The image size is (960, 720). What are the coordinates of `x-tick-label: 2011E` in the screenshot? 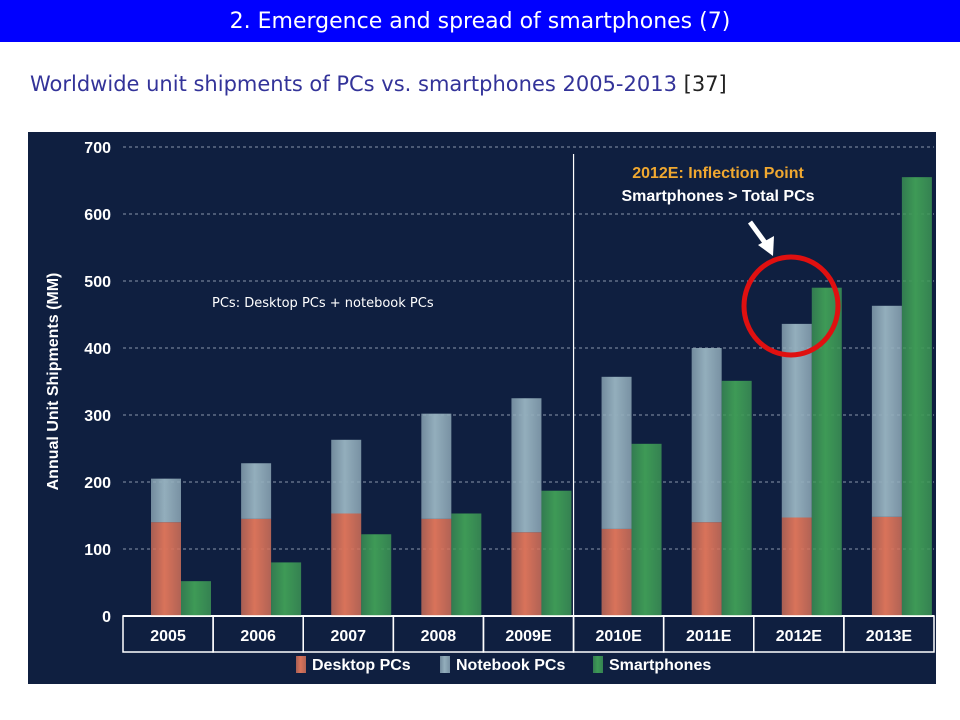 It's located at (709, 636).